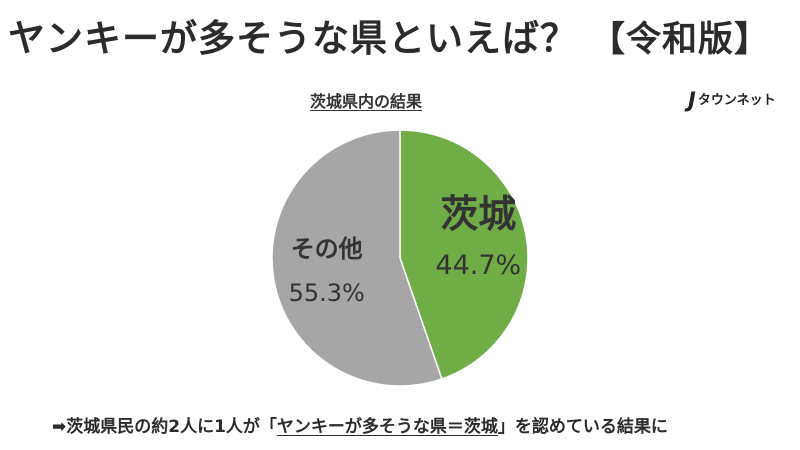 Image resolution: width=800 pixels, height=450 pixels. Describe the element at coordinates (692, 100) in the screenshot. I see `logo-mark: J` at that location.